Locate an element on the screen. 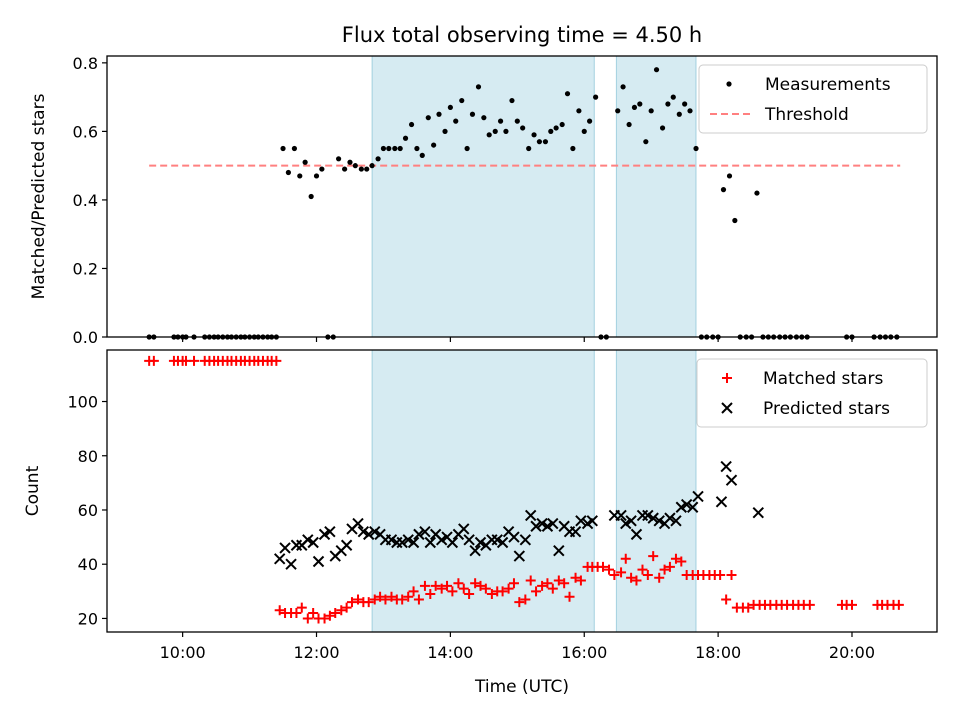  chart-title: Flux total observing time = 4.50 h is located at coordinates (522, 35).